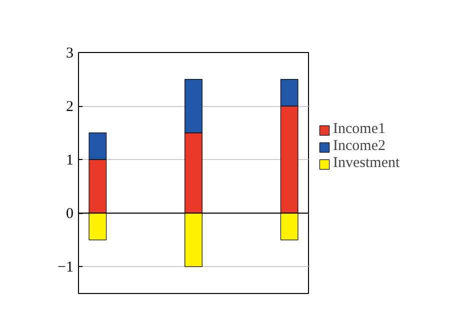  Describe the element at coordinates (70, 214) in the screenshot. I see `y-tick-label: 0` at that location.